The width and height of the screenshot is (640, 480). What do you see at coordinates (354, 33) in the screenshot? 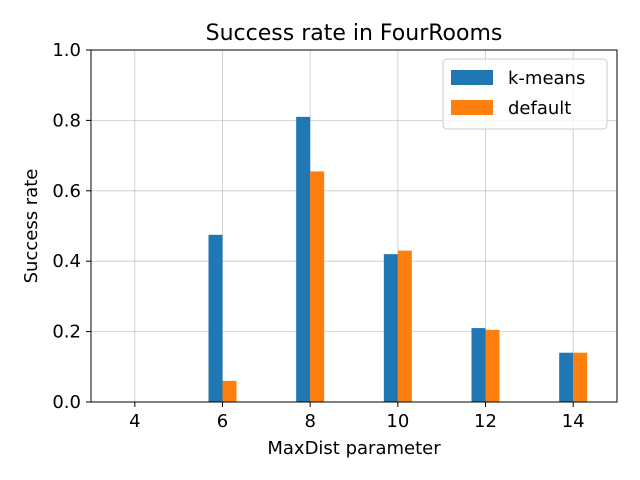
I see `chart-title: Success rate in FourRooms` at bounding box center [354, 33].